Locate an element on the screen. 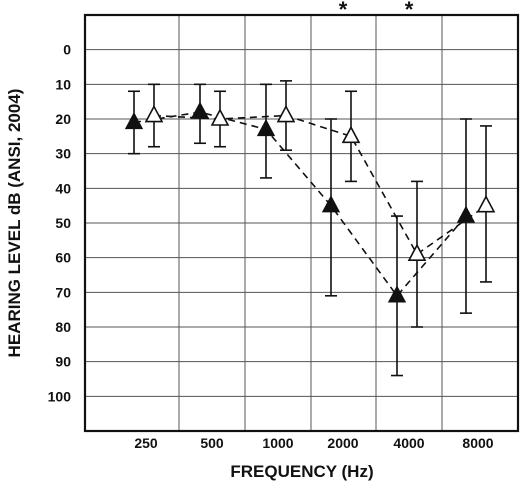  x-tick-labels: 250 500 1000 2000 4000 8000 is located at coordinates (313, 443).